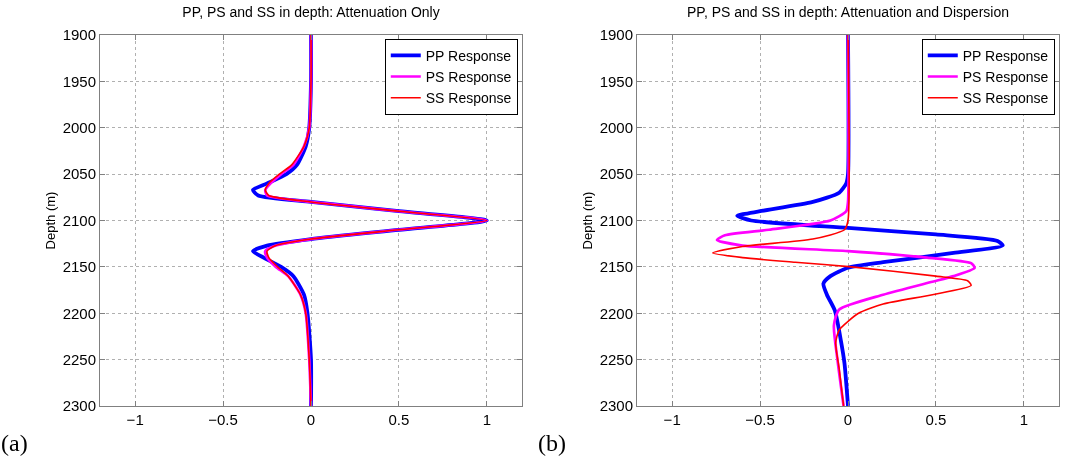 This screenshot has height=463, width=1075. Describe the element at coordinates (552, 443) in the screenshot. I see `text: (b)` at that location.